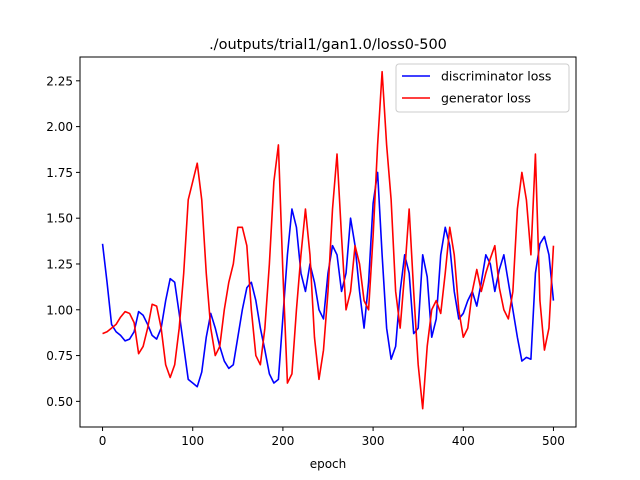  Describe the element at coordinates (103, 441) in the screenshot. I see `x-tick-label: 0` at that location.